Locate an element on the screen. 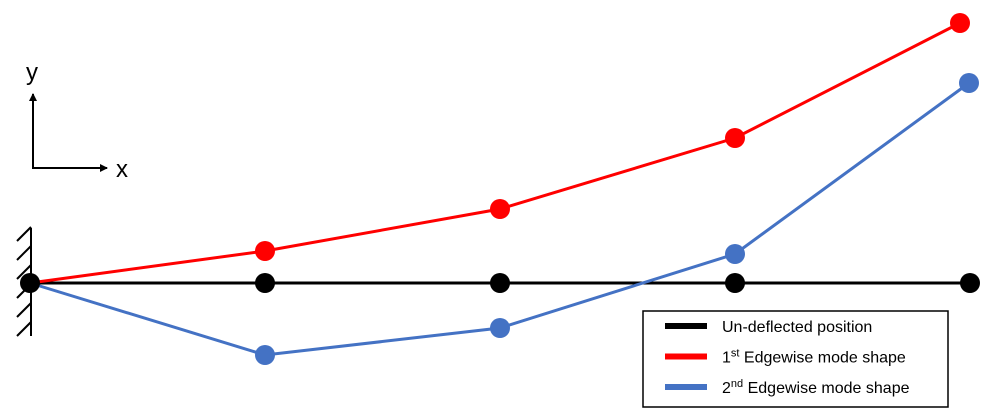  coordinate-axes: y x is located at coordinates (77, 121).